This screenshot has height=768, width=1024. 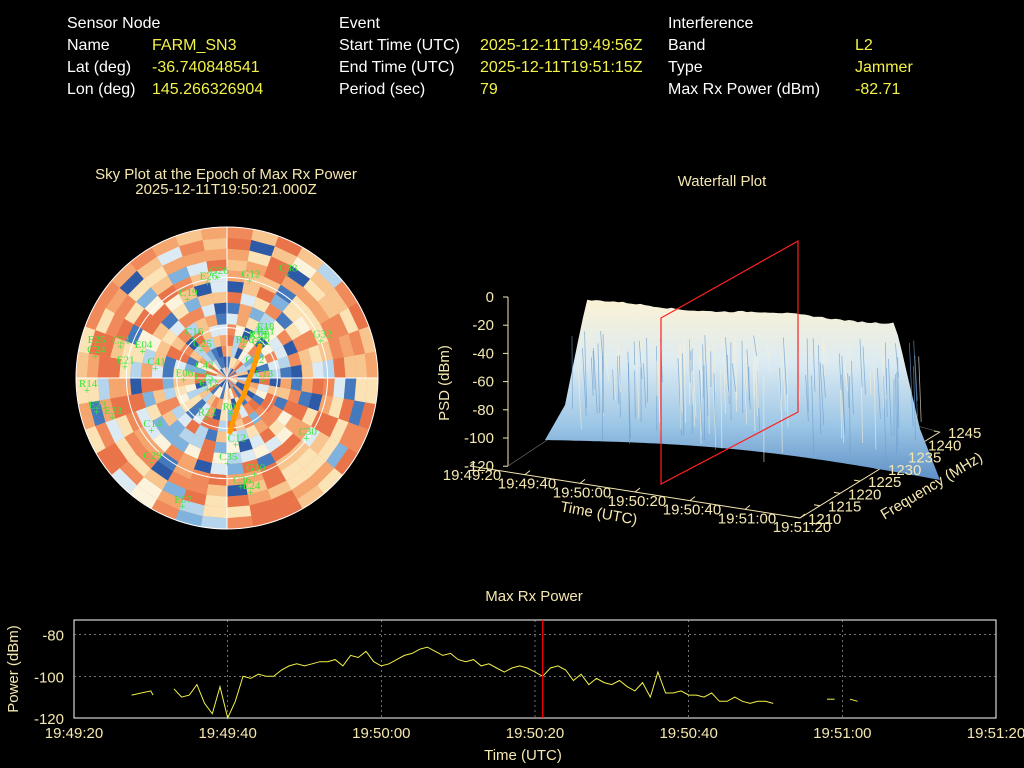 I want to click on sensor-heading: Sensor Node, so click(x=114, y=23).